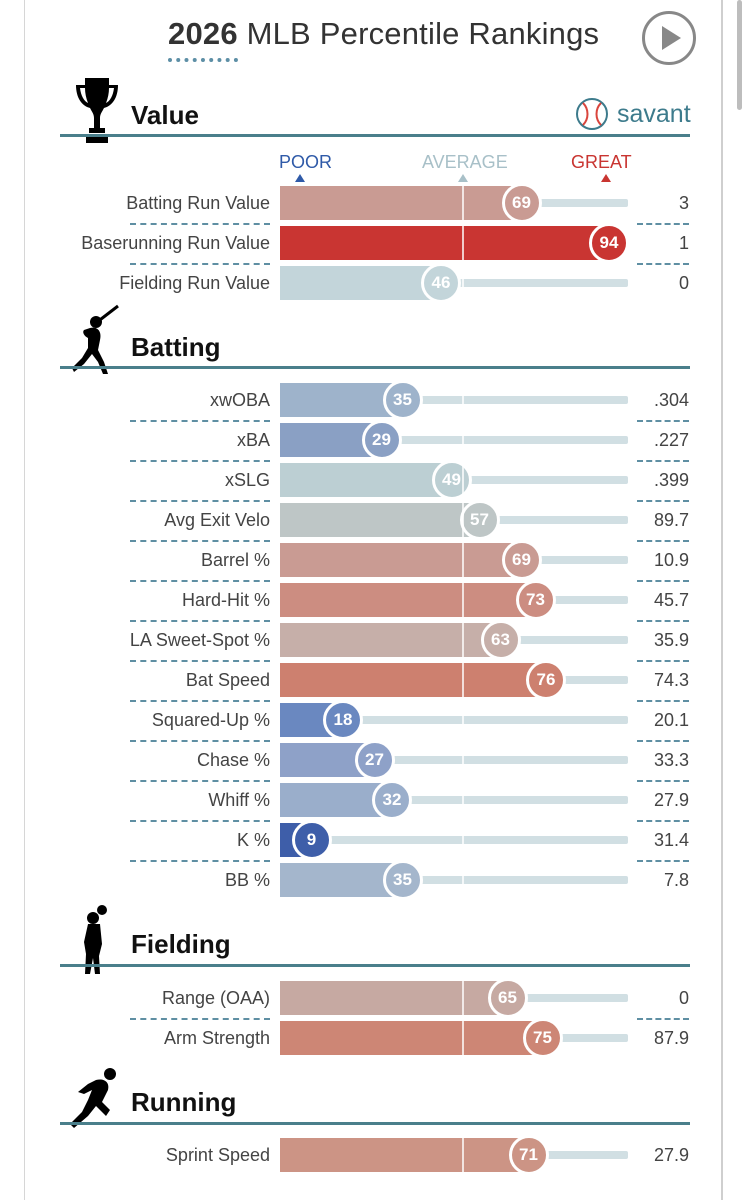  Describe the element at coordinates (215, 998) in the screenshot. I see `metric-label: Range (OAA)` at that location.